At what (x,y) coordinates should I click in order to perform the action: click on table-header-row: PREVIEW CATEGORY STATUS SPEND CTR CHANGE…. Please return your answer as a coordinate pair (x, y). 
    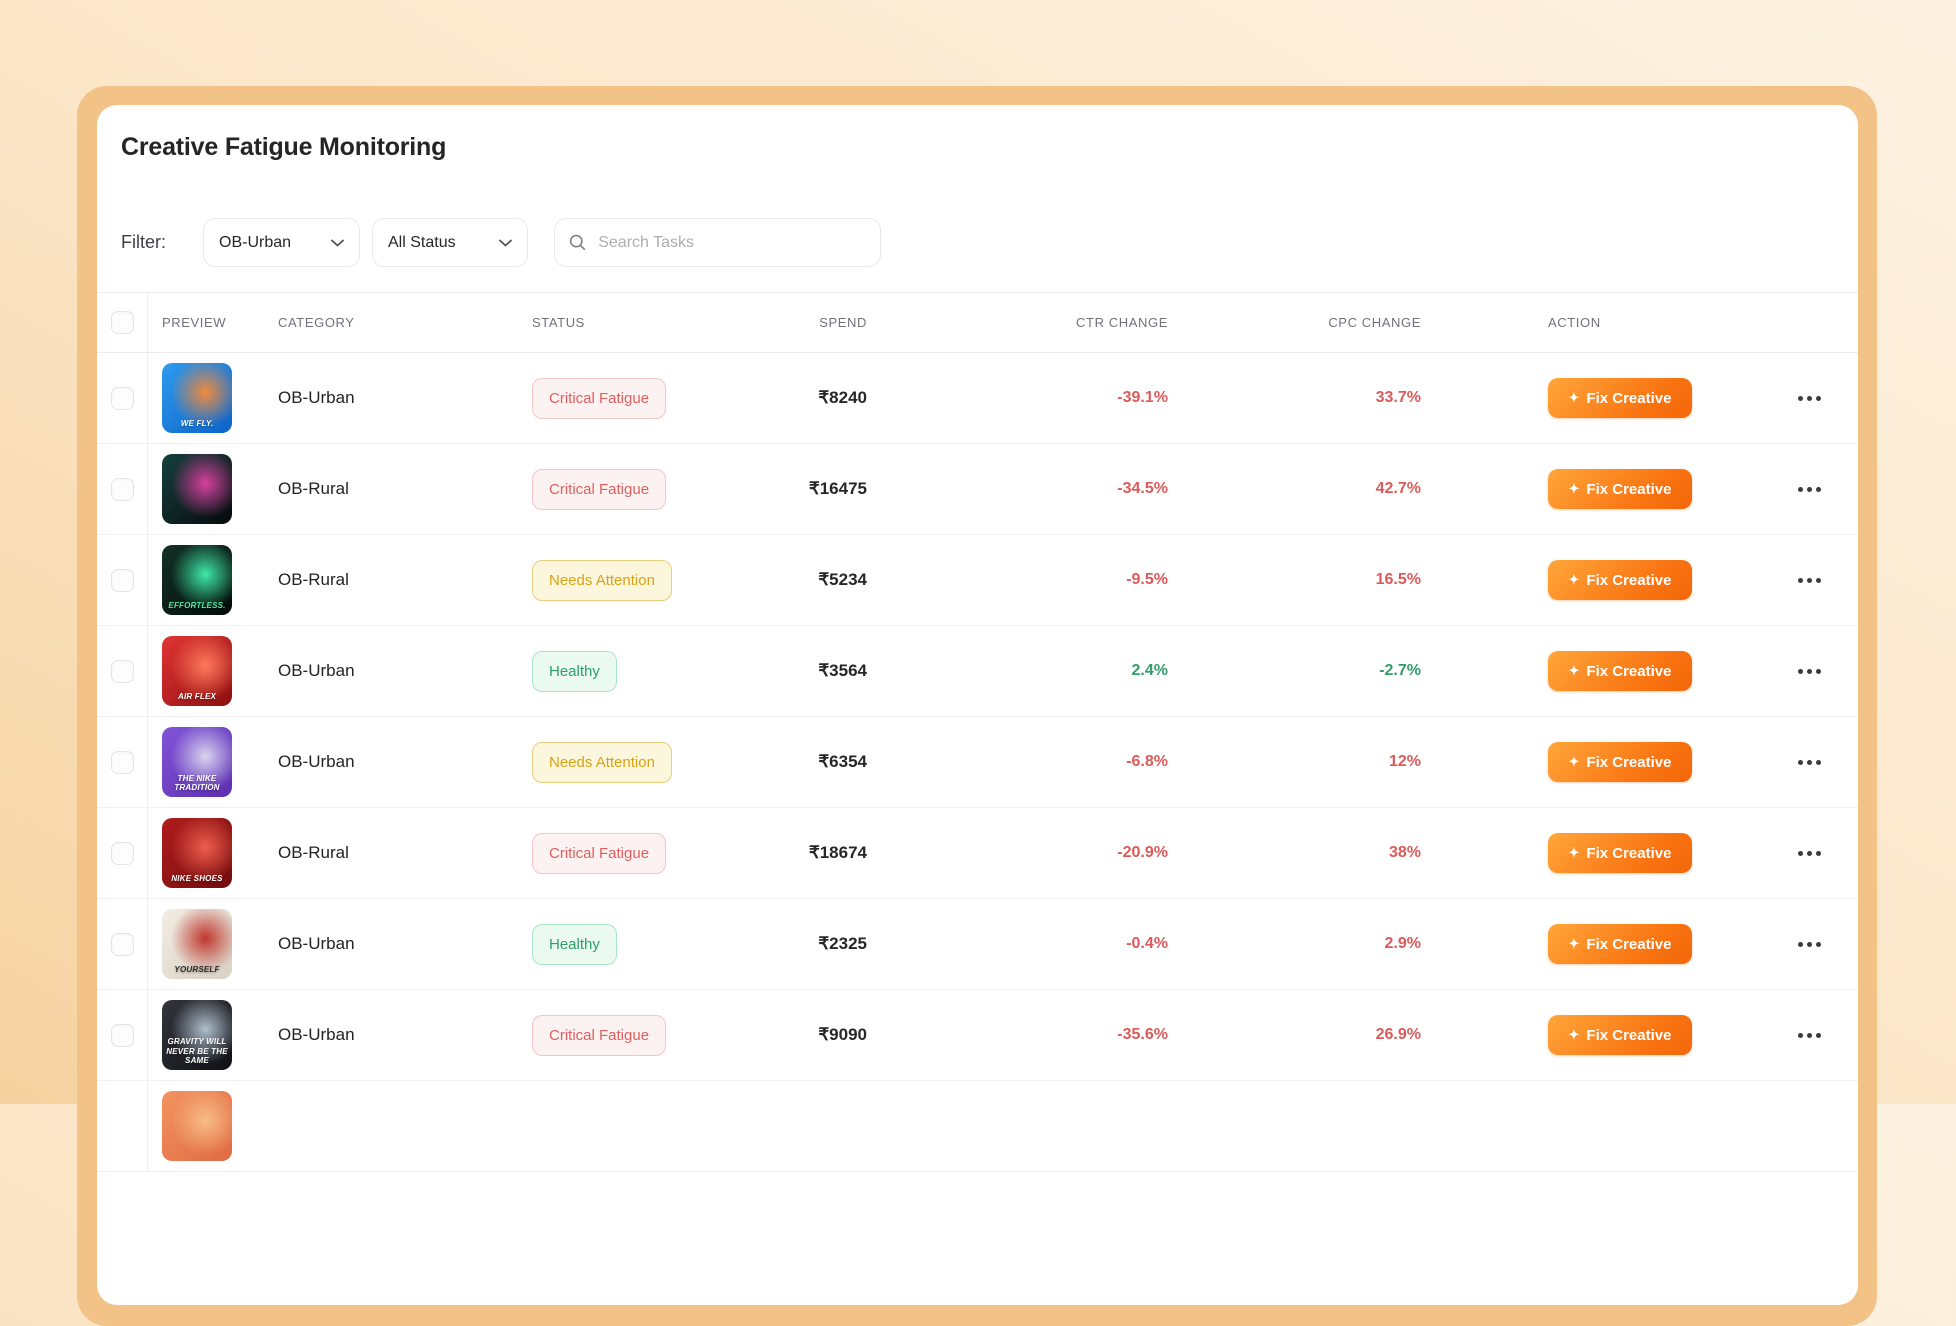
    Looking at the image, I should click on (977, 323).